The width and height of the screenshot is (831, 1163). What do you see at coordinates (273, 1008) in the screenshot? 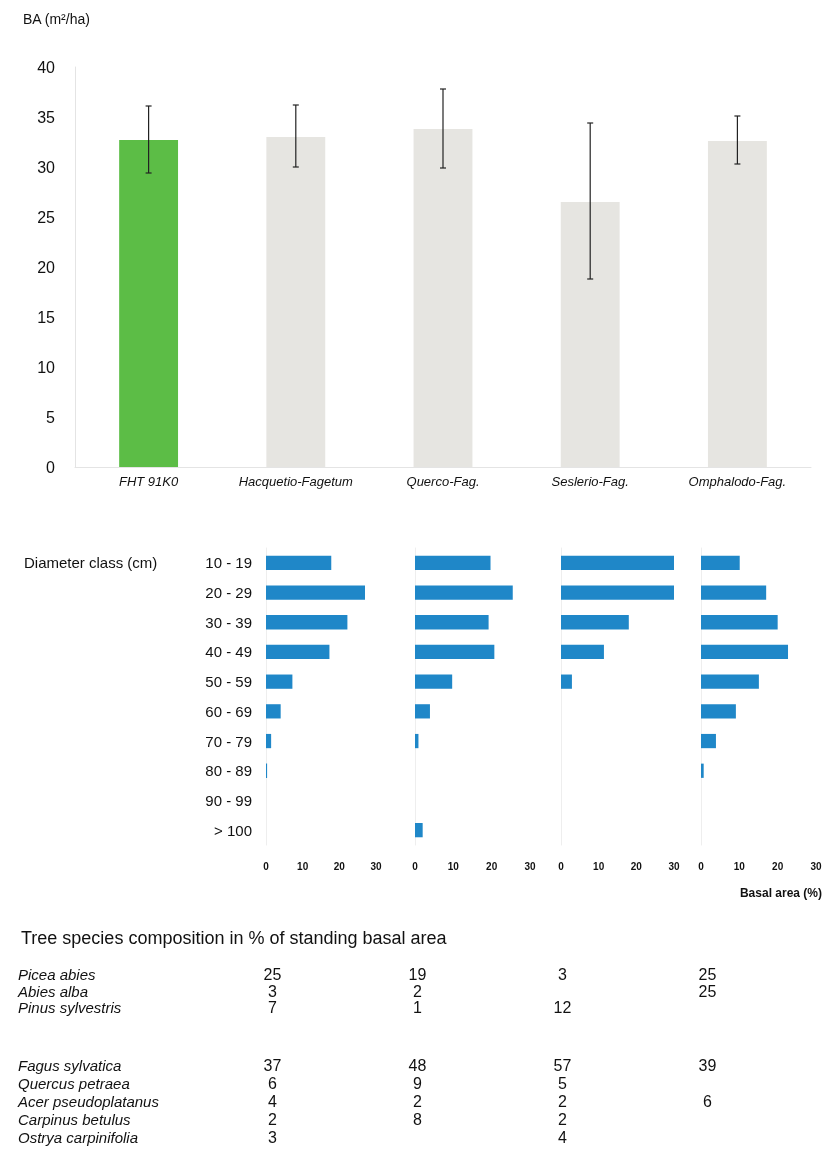
I see `data-label: 7` at bounding box center [273, 1008].